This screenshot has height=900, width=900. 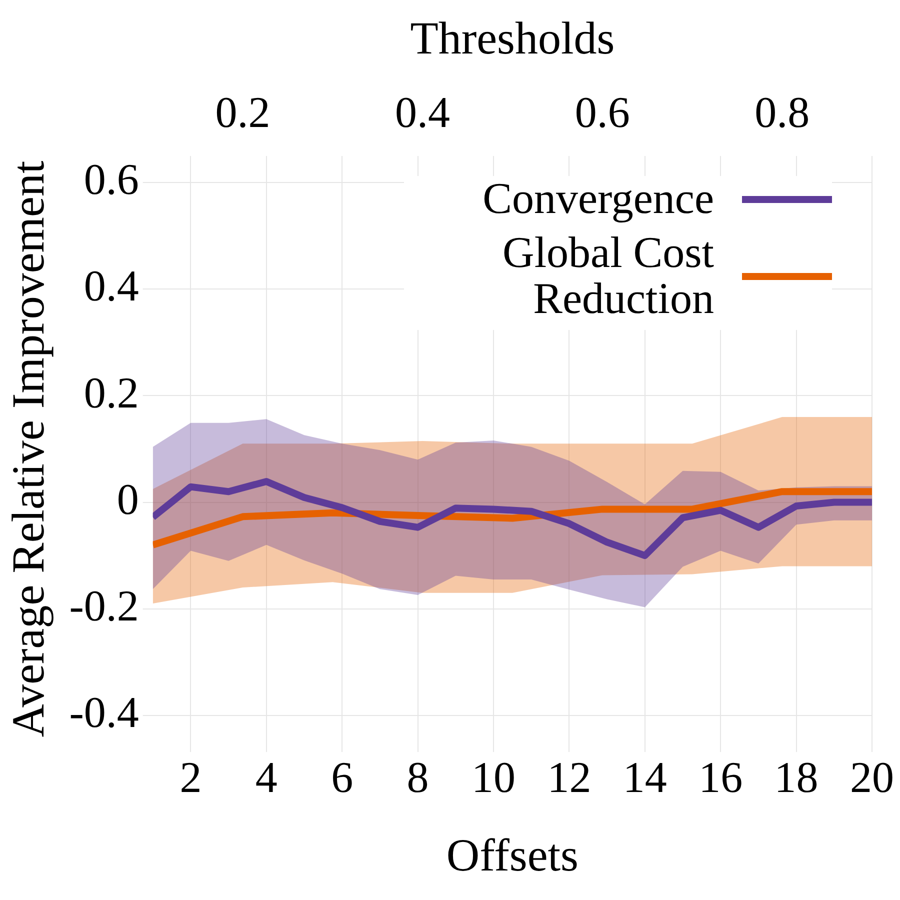 What do you see at coordinates (111, 393) in the screenshot?
I see `y-tick-label: 0.2` at bounding box center [111, 393].